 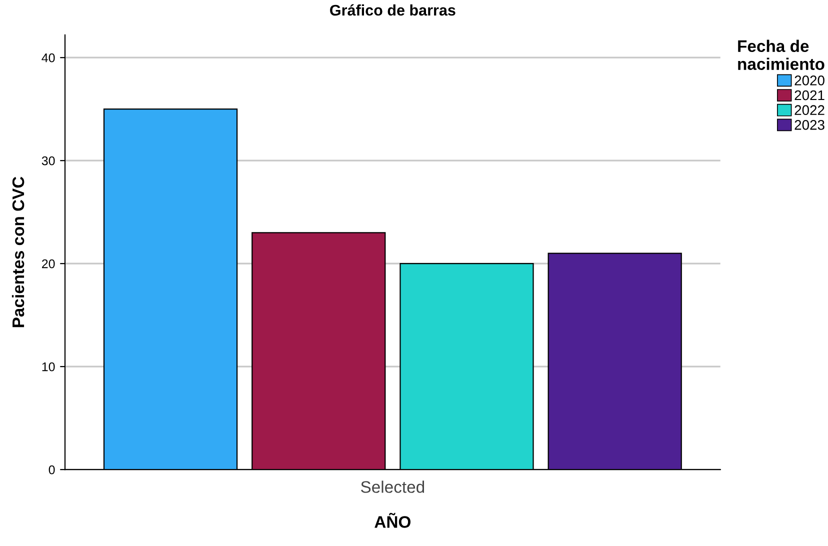 What do you see at coordinates (393, 10) in the screenshot?
I see `chart-title: Gráfico de barras` at bounding box center [393, 10].